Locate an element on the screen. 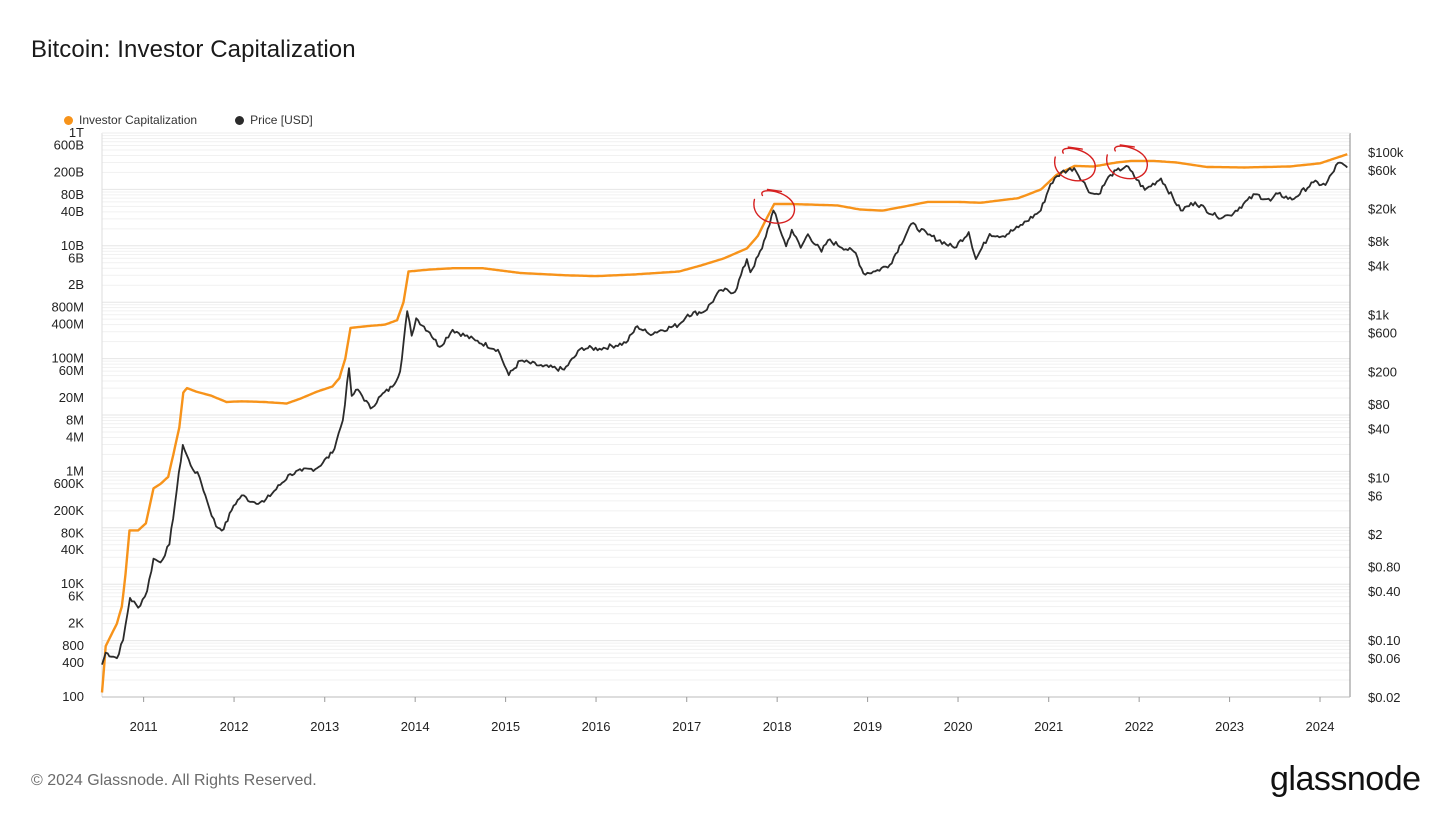 The height and width of the screenshot is (819, 1456). left-axis-tick-label: 40K is located at coordinates (72, 549).